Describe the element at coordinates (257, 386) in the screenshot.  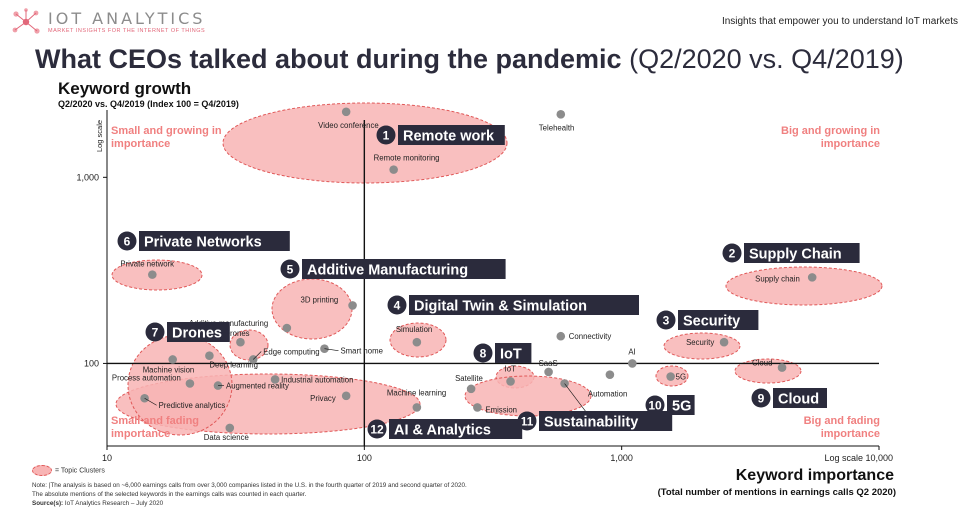
I see `point-label: Augmented reality` at that location.